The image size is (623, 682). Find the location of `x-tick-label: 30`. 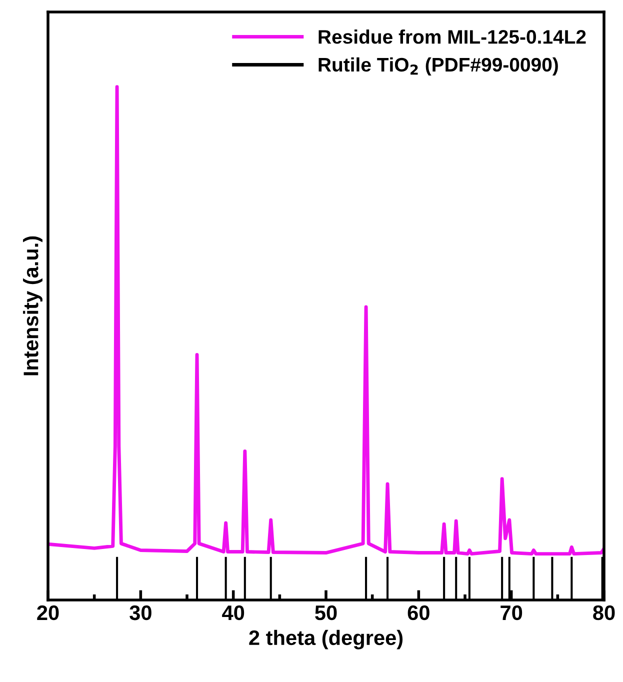

x-tick-label: 30 is located at coordinates (141, 612).